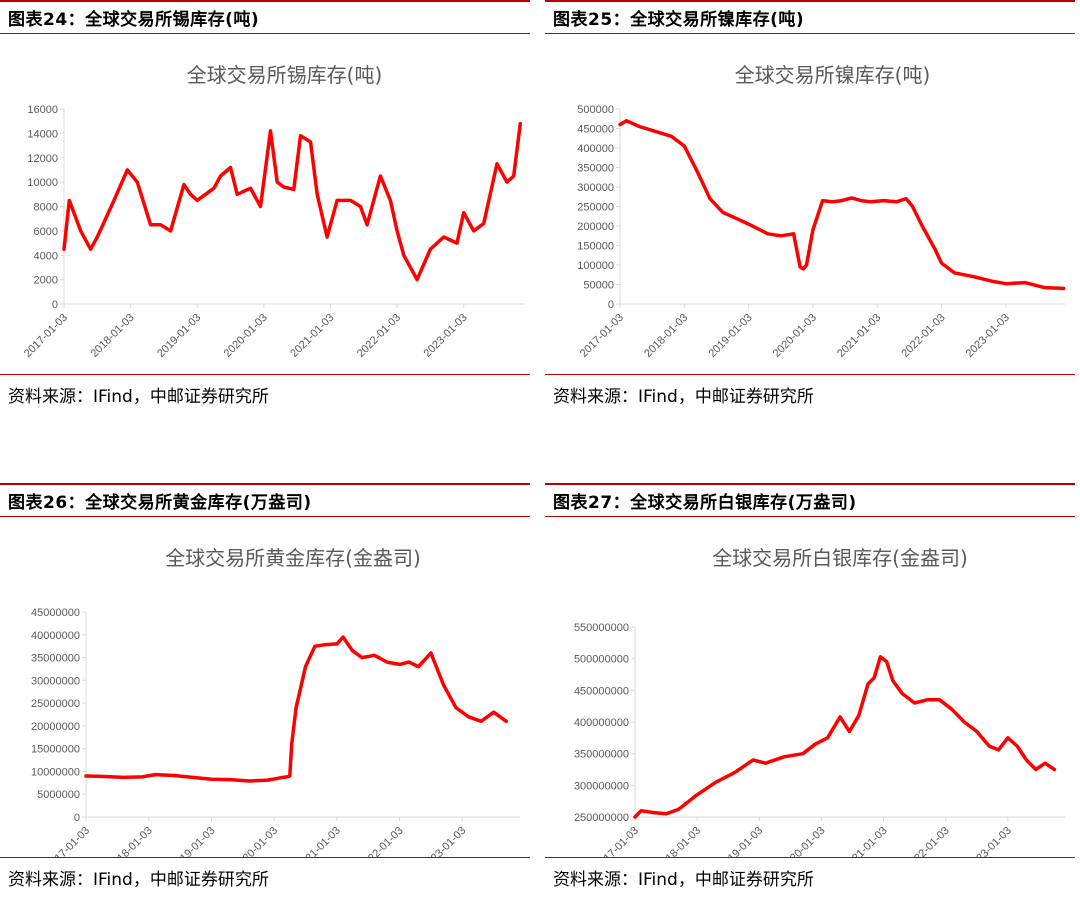  I want to click on y-tick-label: 4000, so click(46, 256).